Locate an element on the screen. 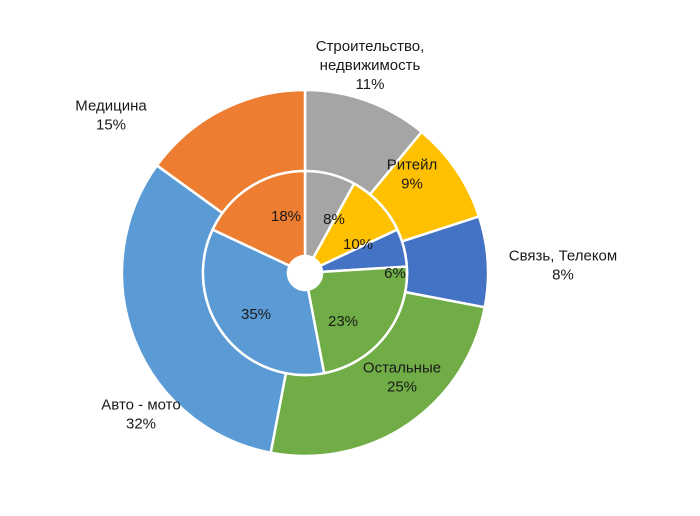 The image size is (700, 516). inner-label-связь-телеком: 6% is located at coordinates (395, 273).